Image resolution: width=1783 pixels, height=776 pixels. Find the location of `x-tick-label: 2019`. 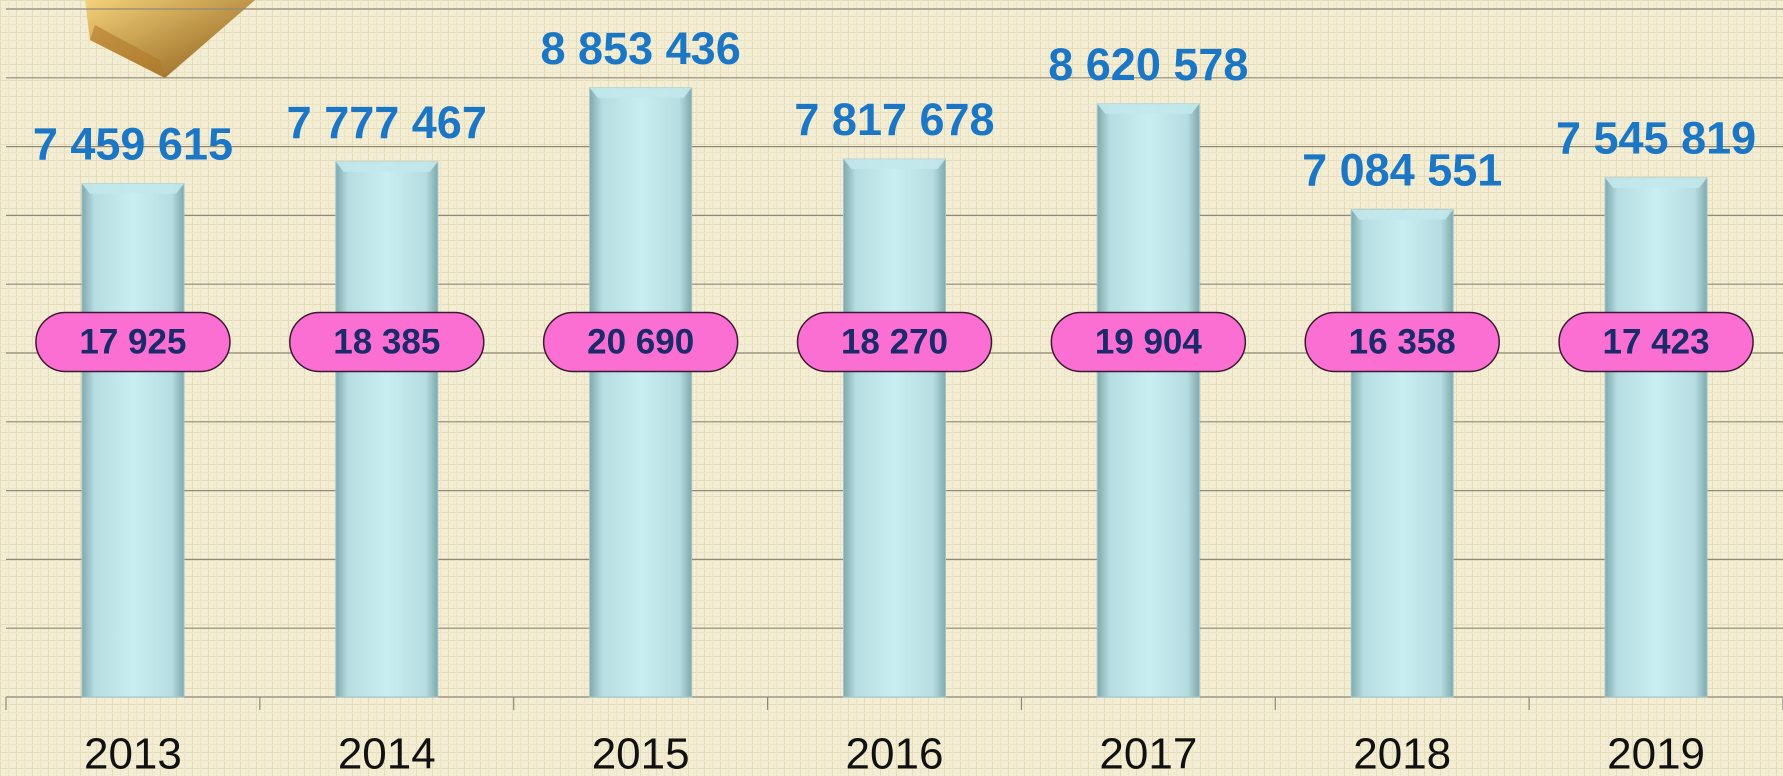

x-tick-label: 2019 is located at coordinates (1656, 753).